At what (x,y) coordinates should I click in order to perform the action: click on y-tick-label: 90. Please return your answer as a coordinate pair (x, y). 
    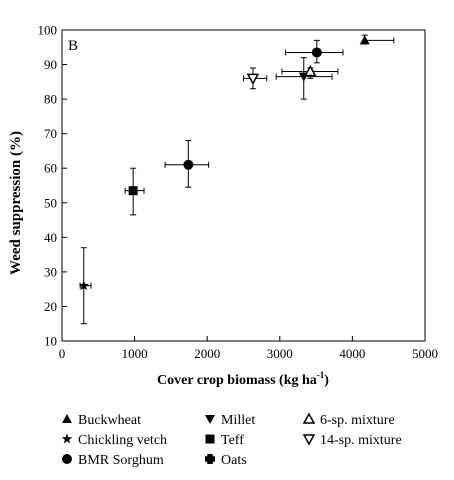
    Looking at the image, I should click on (50, 64).